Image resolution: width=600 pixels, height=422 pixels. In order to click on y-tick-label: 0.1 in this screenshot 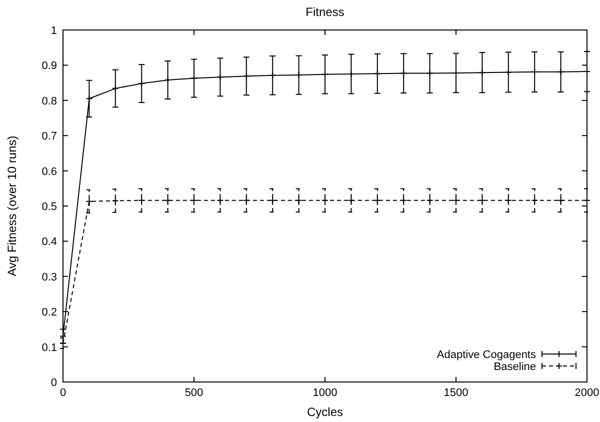, I will do `click(49, 348)`.